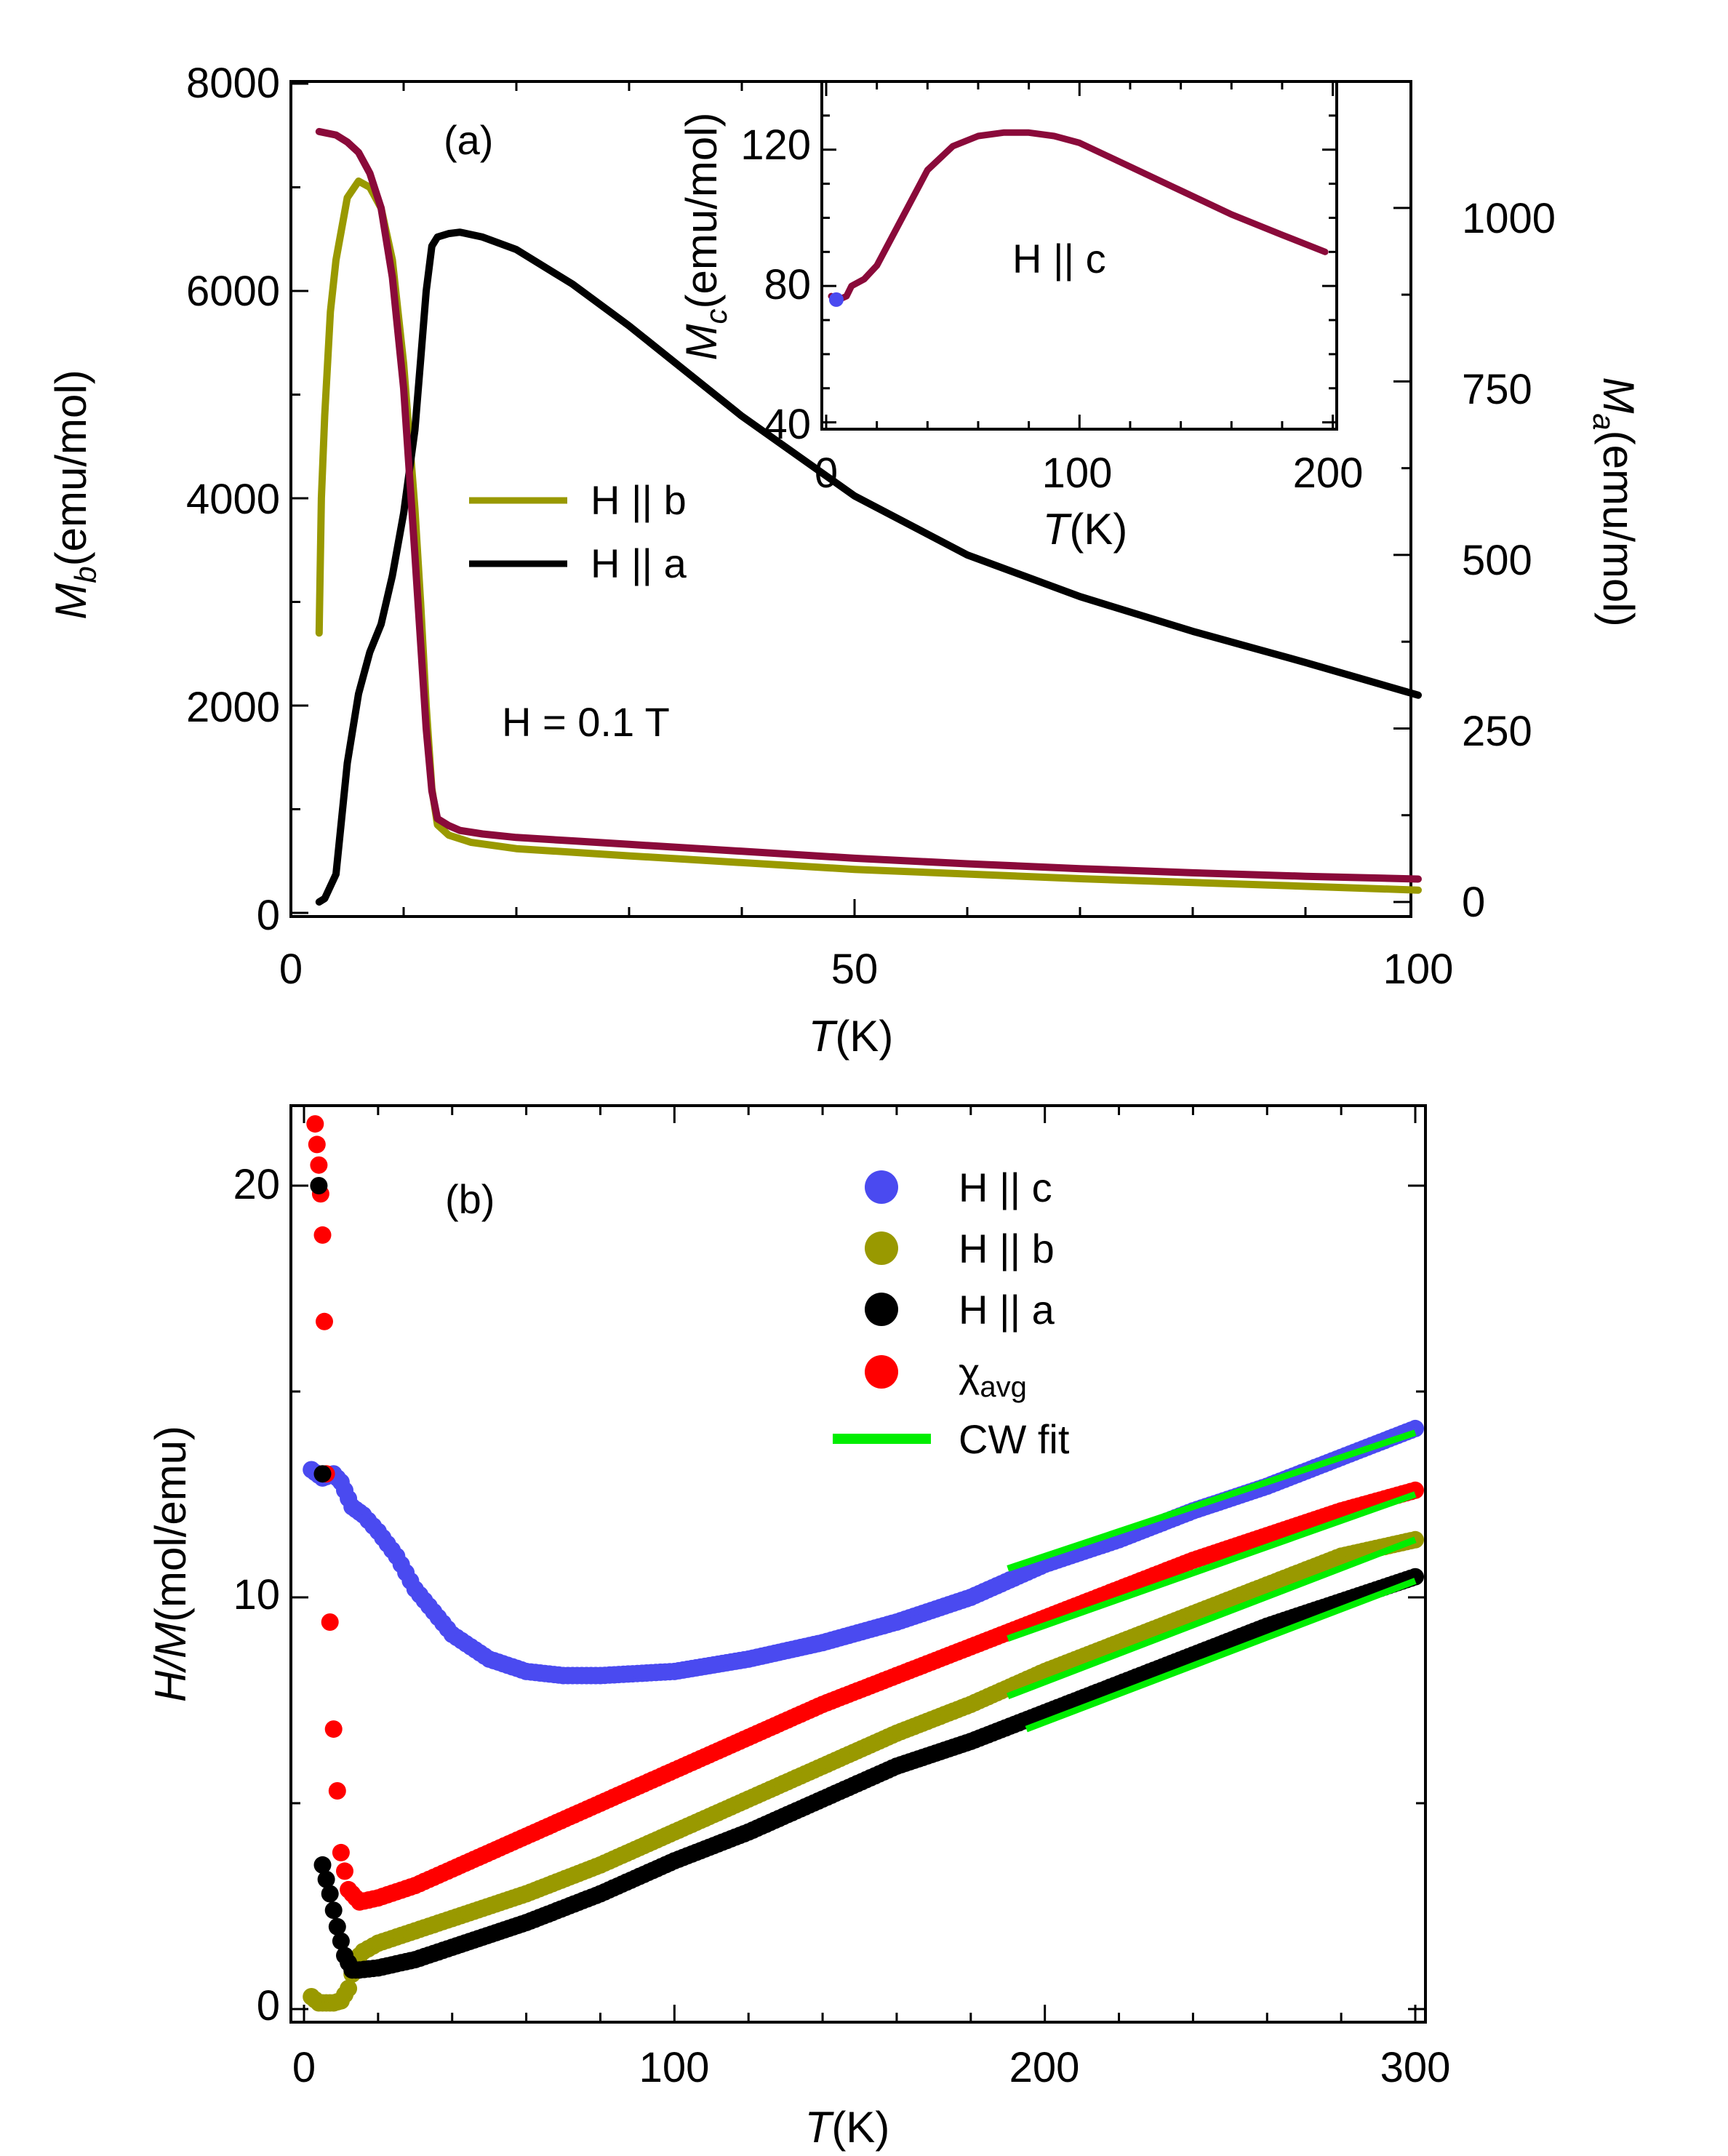 Image resolution: width=1728 pixels, height=2156 pixels. What do you see at coordinates (674, 2067) in the screenshot?
I see `b-xtick-label: 100` at bounding box center [674, 2067].